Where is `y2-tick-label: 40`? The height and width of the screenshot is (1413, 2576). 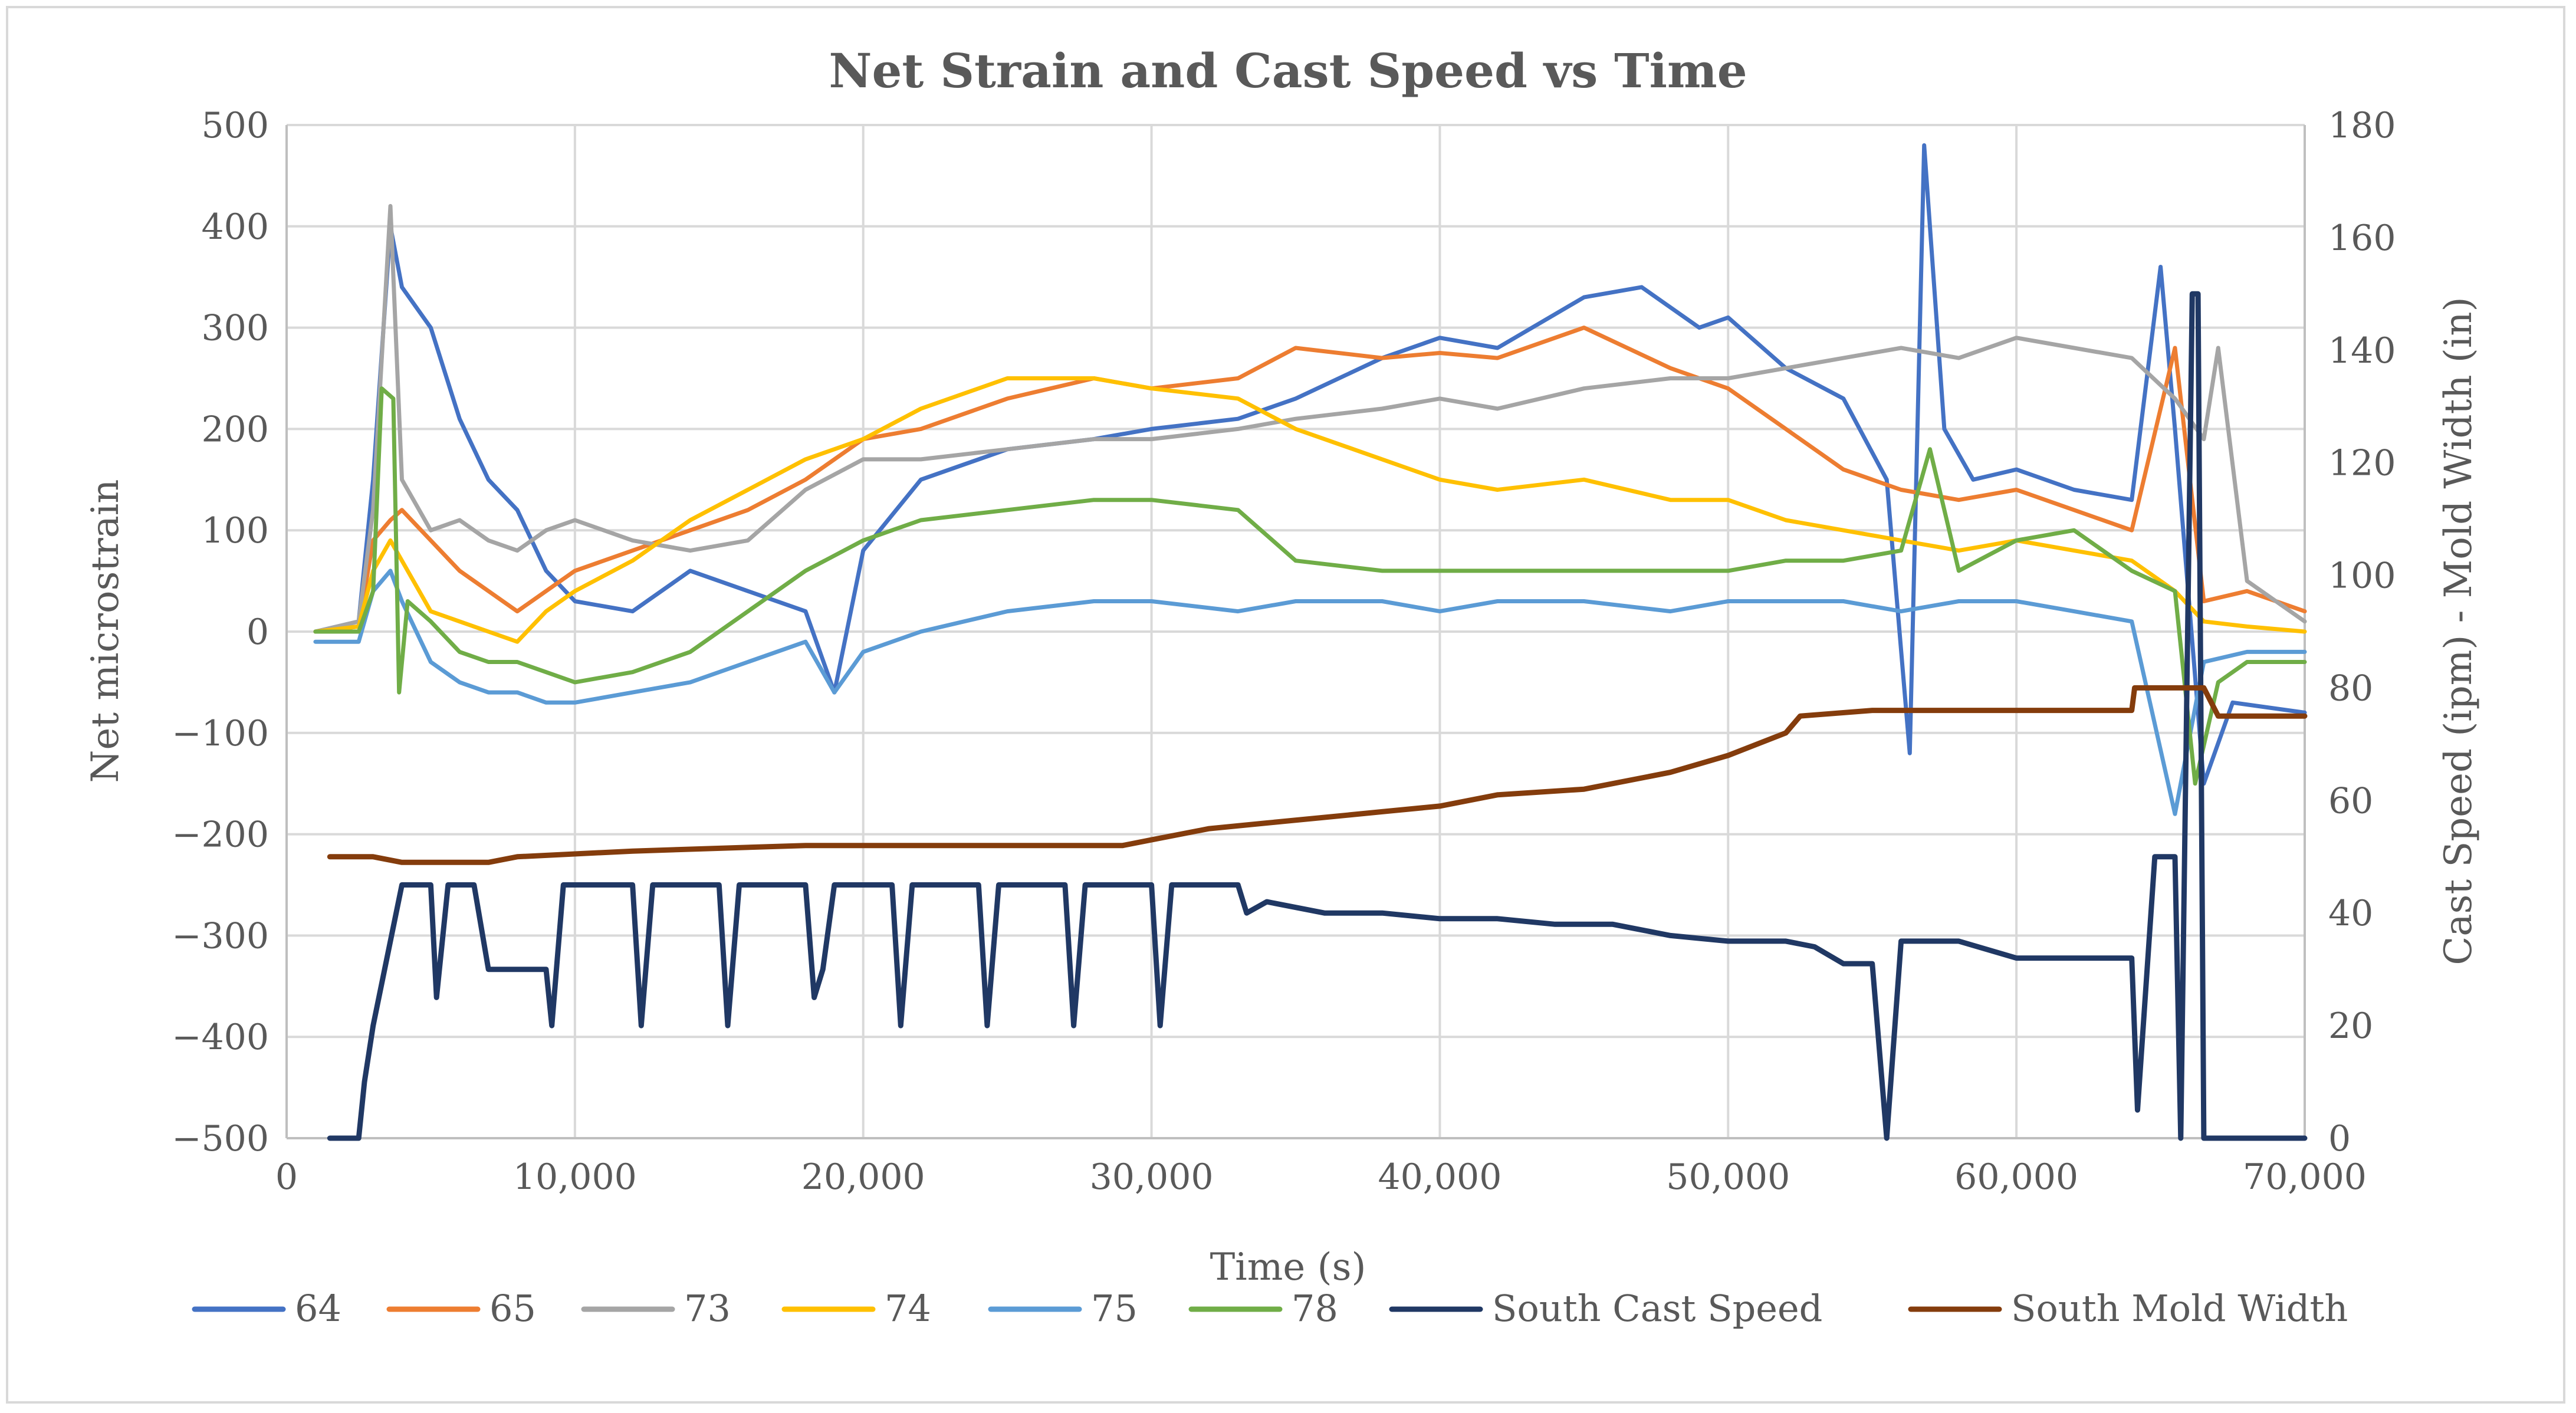 y2-tick-label: 40 is located at coordinates (2350, 913).